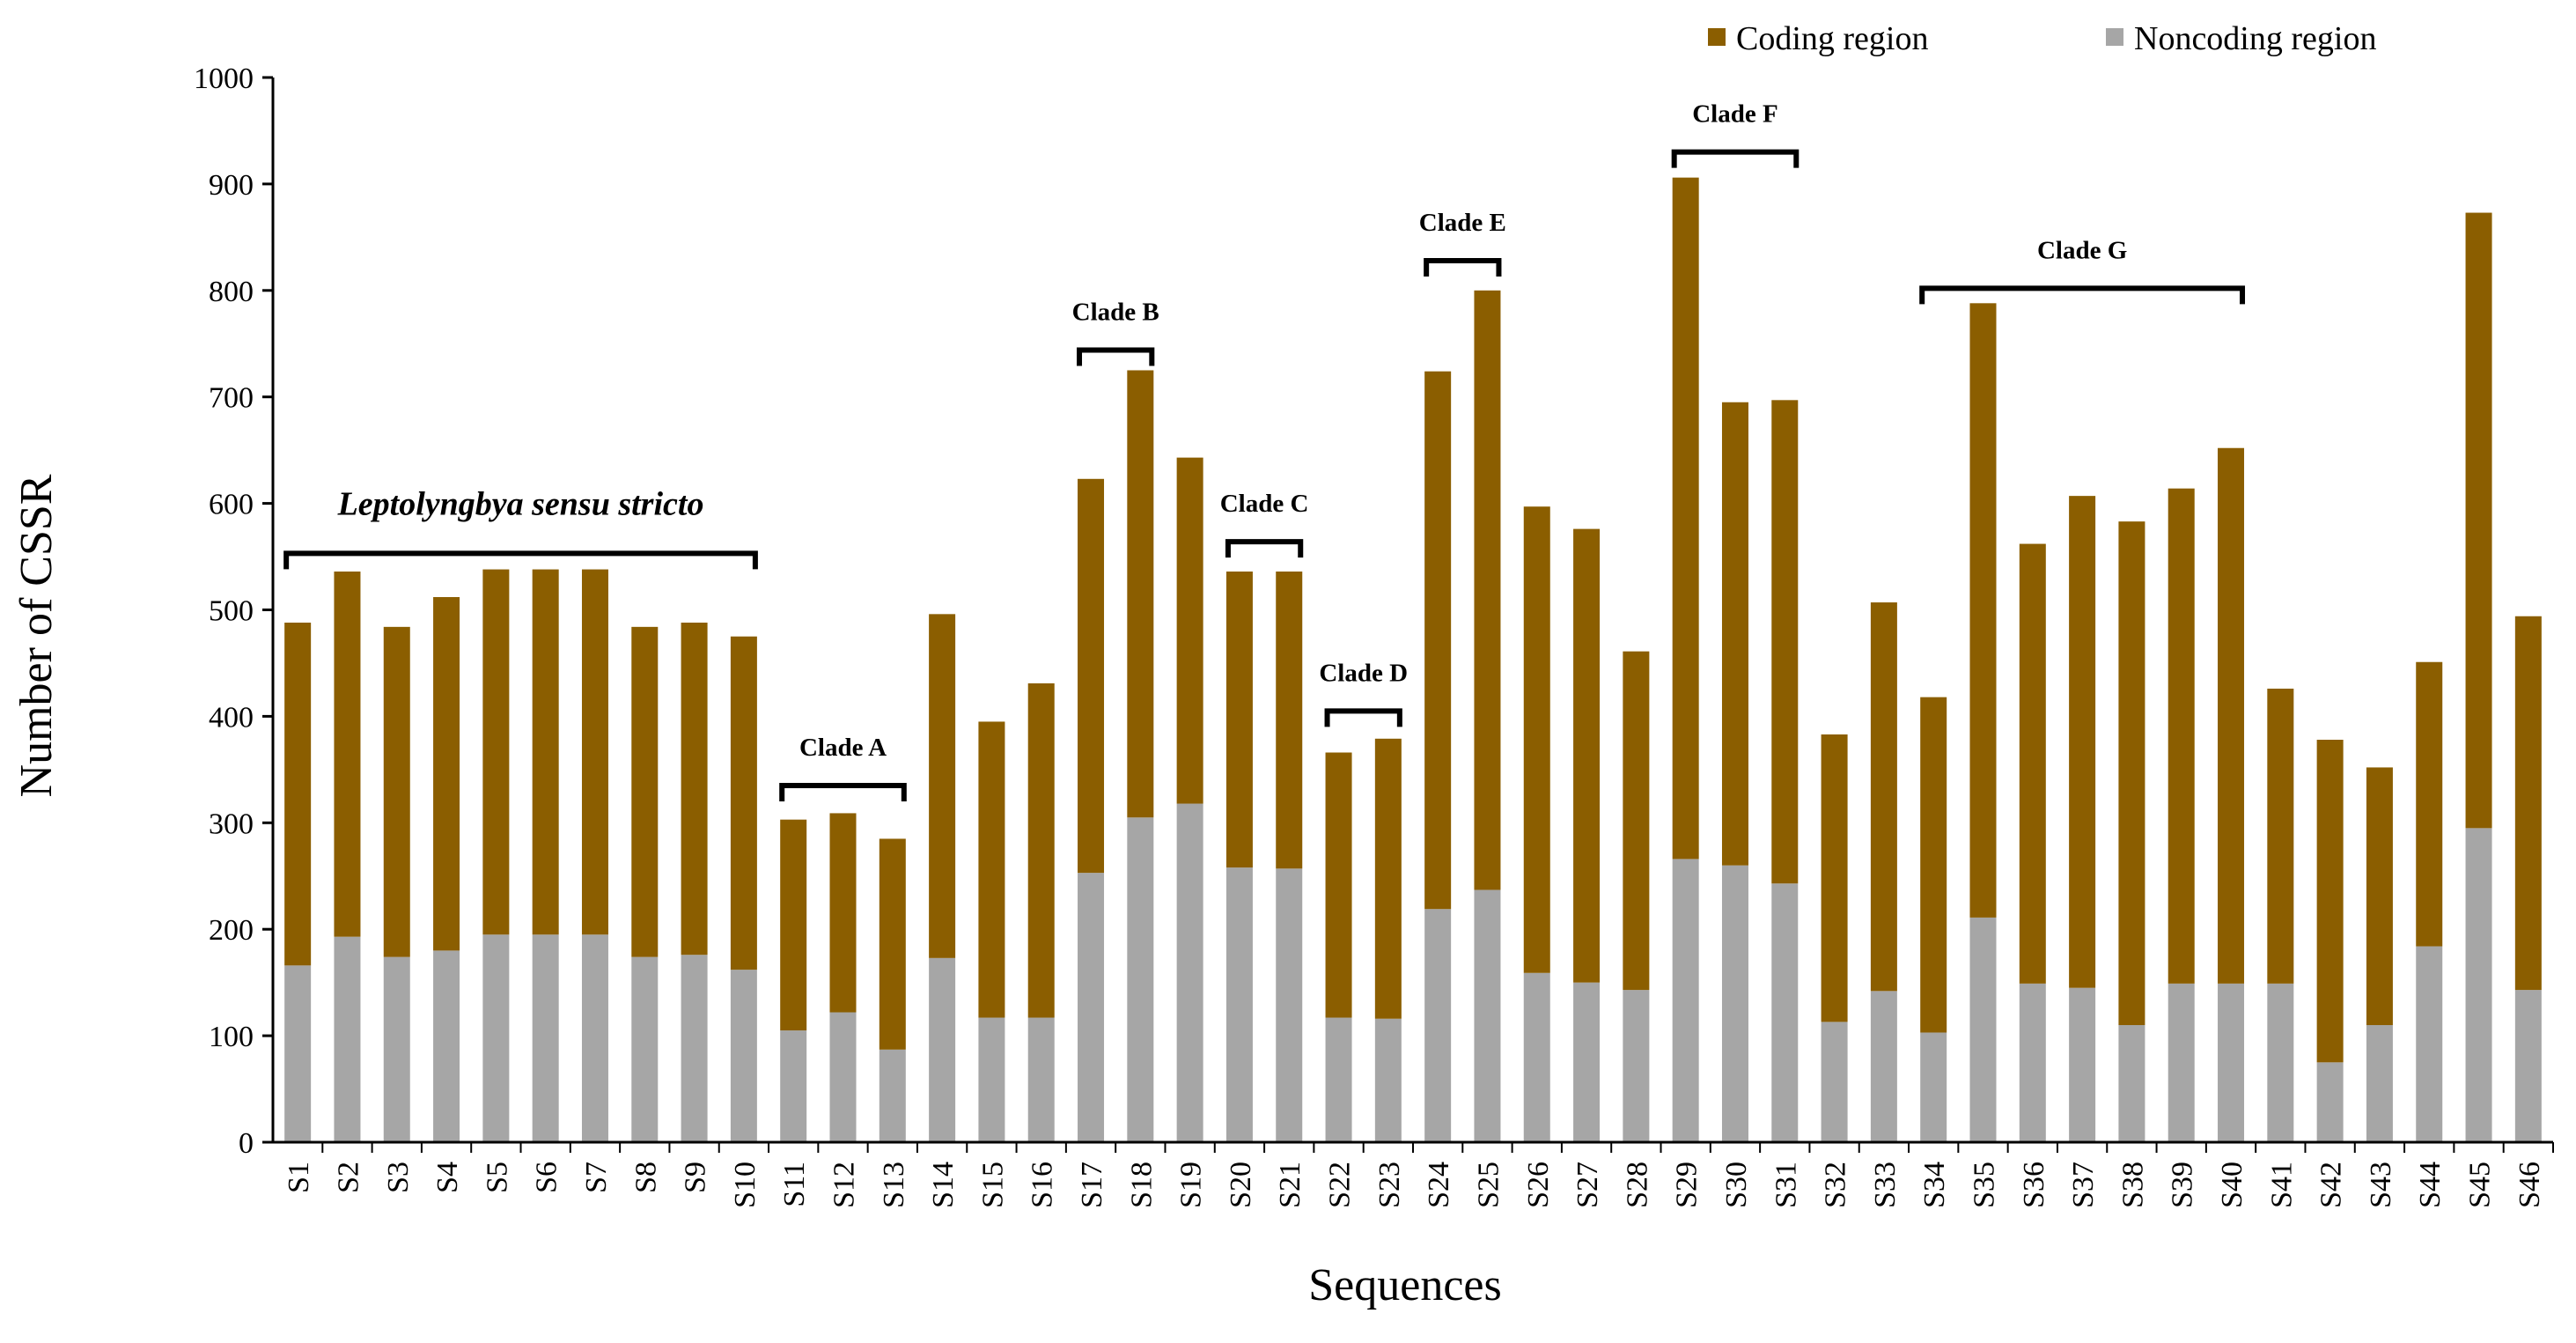 The width and height of the screenshot is (2576, 1343). What do you see at coordinates (2379, 896) in the screenshot?
I see `bar-coding-S43` at bounding box center [2379, 896].